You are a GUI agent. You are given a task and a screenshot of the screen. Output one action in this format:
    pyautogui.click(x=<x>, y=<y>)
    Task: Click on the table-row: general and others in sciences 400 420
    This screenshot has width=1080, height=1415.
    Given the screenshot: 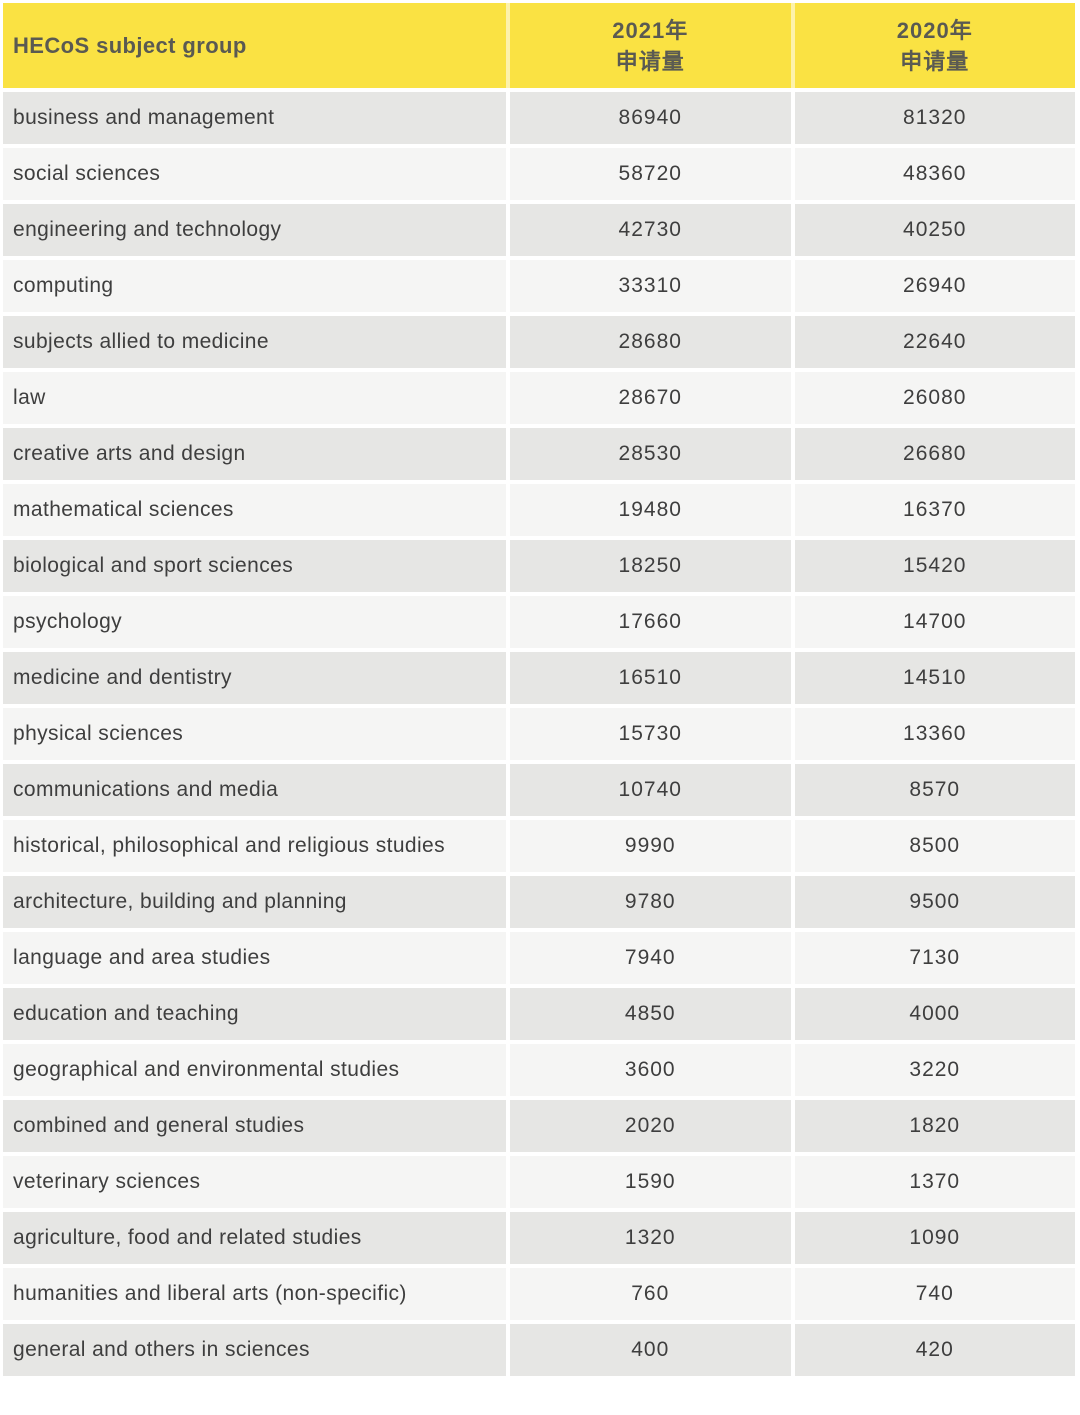 What is the action you would take?
    pyautogui.click(x=539, y=1348)
    